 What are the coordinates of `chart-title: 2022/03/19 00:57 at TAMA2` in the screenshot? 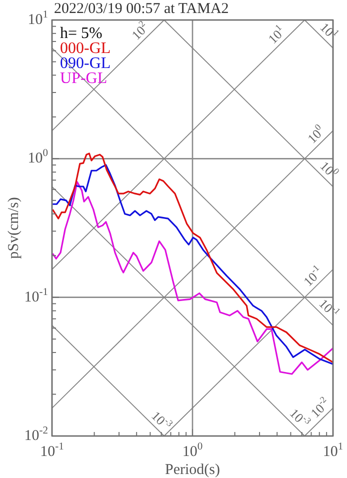 It's located at (141, 8).